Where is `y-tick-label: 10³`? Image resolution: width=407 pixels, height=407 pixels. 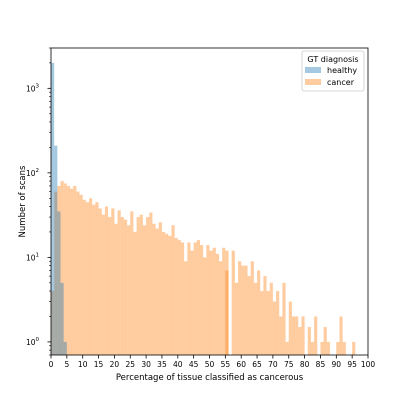
y-tick-label: 10³ is located at coordinates (33, 88).